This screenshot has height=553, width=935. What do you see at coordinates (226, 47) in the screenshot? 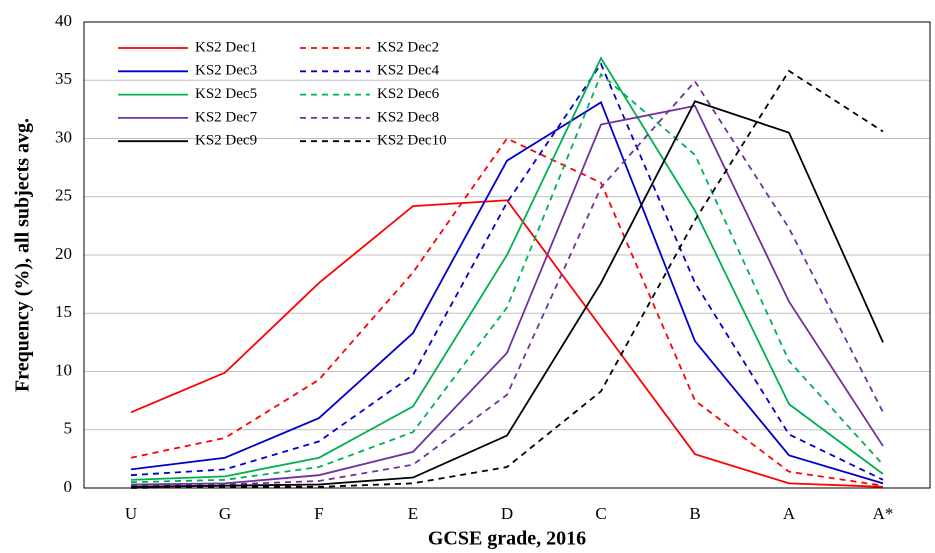
I see `legend-label: KS2 Dec1` at bounding box center [226, 47].